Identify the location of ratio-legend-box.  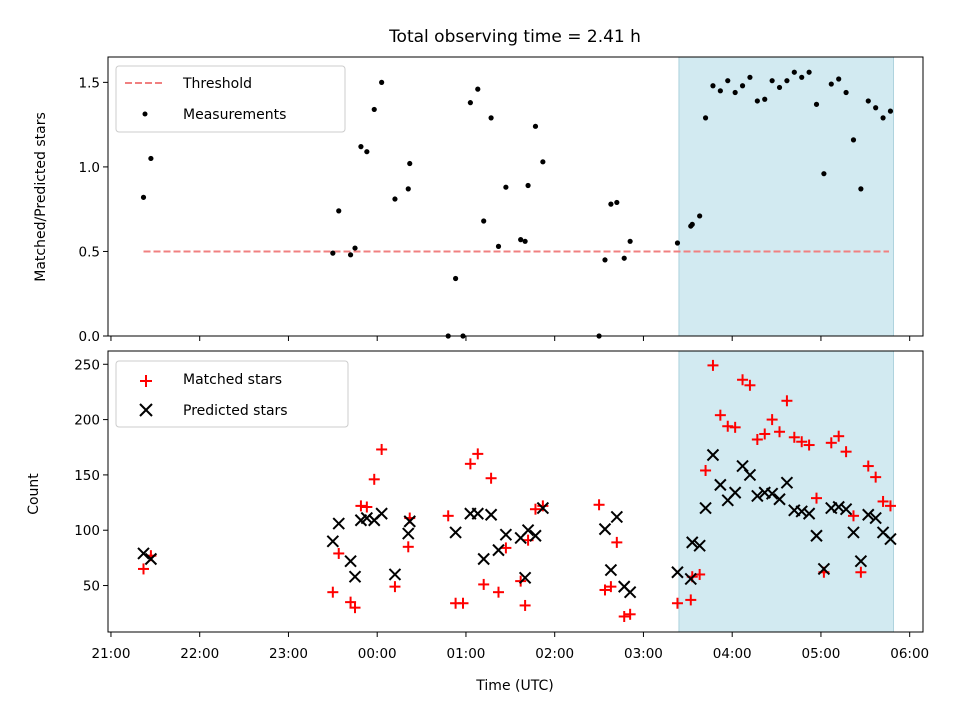
(230, 99).